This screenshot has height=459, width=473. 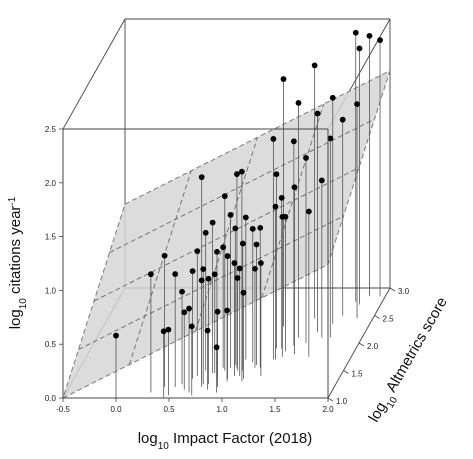 I want to click on z-tick-label: 0.0, so click(x=51, y=398).